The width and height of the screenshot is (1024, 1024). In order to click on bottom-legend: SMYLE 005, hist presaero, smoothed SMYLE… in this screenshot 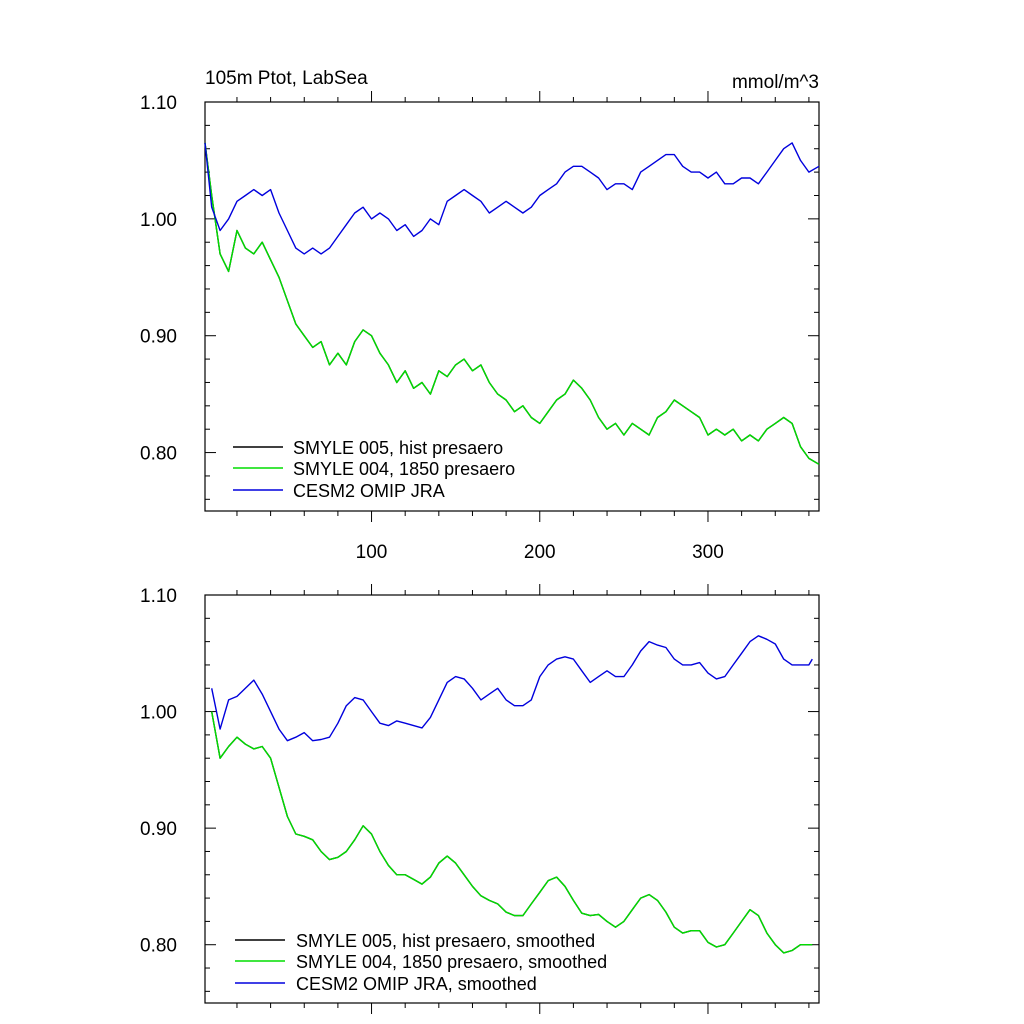, I will do `click(421, 962)`.